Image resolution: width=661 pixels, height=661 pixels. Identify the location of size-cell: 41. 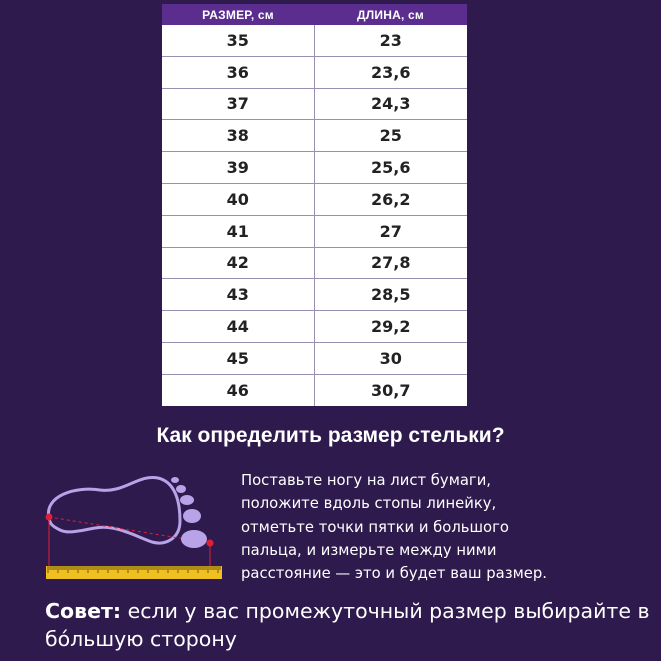
(238, 231).